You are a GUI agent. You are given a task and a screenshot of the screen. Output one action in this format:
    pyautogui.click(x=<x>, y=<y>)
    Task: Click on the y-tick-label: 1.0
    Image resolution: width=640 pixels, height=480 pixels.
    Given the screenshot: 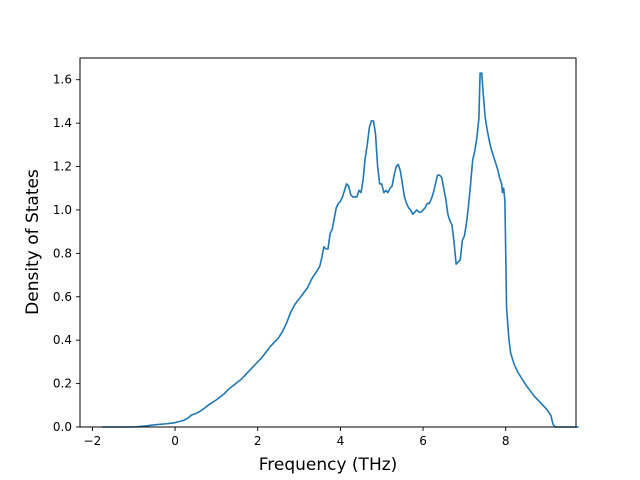 What is the action you would take?
    pyautogui.click(x=62, y=210)
    